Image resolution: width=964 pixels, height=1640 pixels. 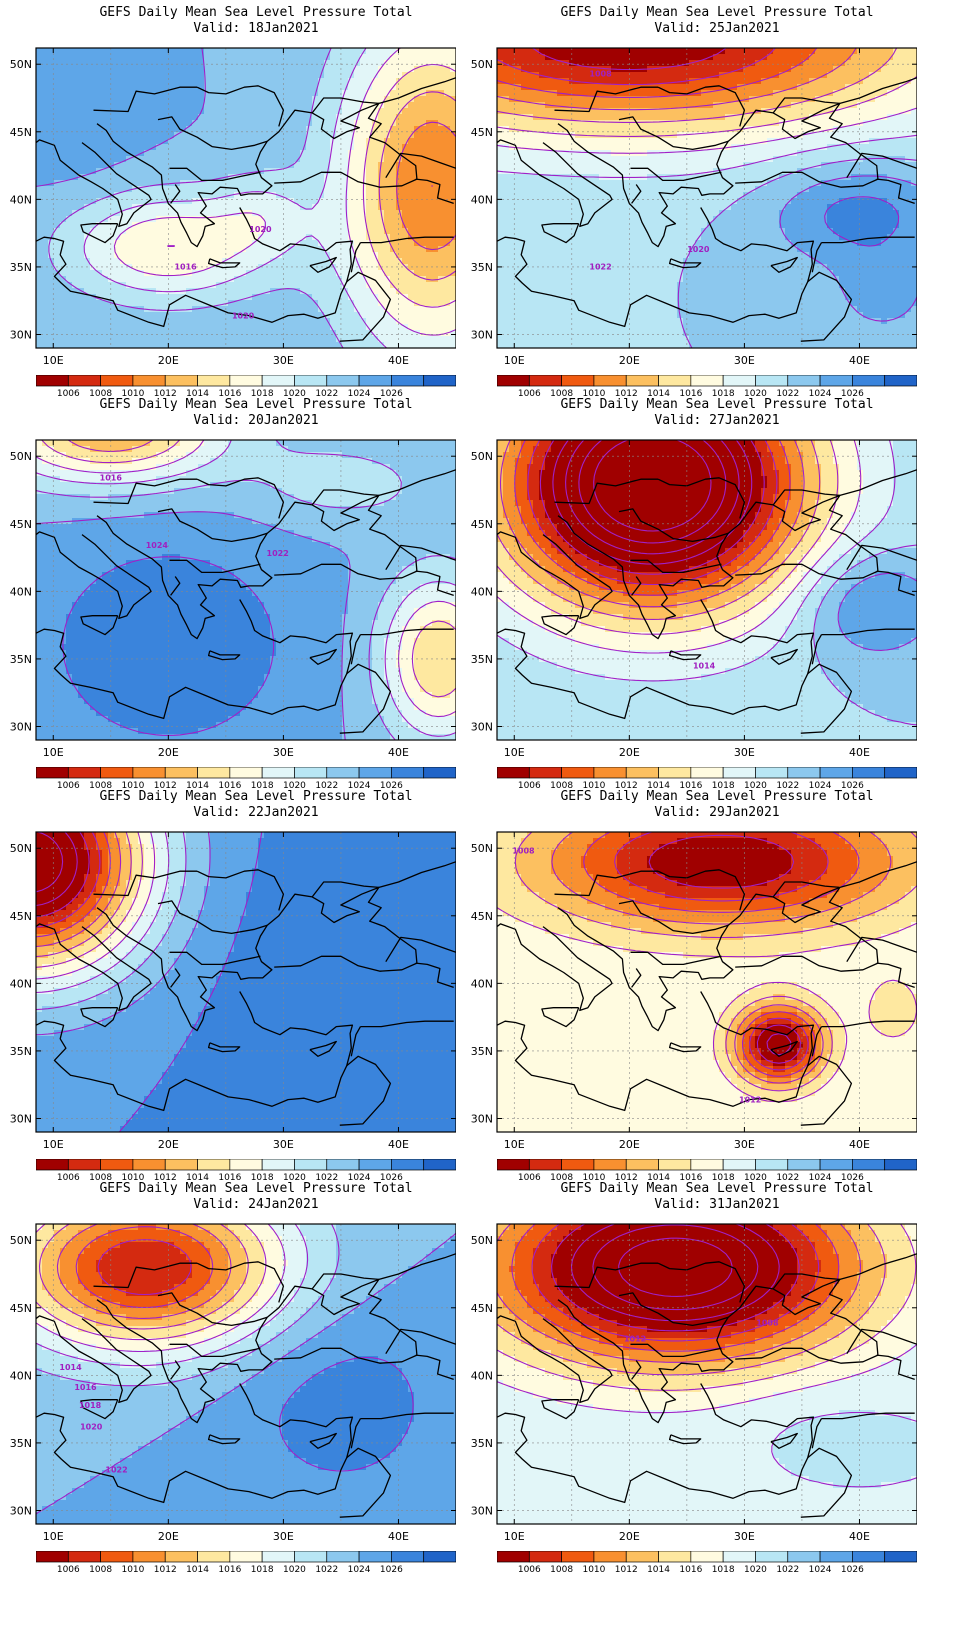 I want to click on pressure-map: 1020 1016 1020 10E 20E 30E 40E 50N 45N 40N 35N 30N, so click(x=233, y=207).